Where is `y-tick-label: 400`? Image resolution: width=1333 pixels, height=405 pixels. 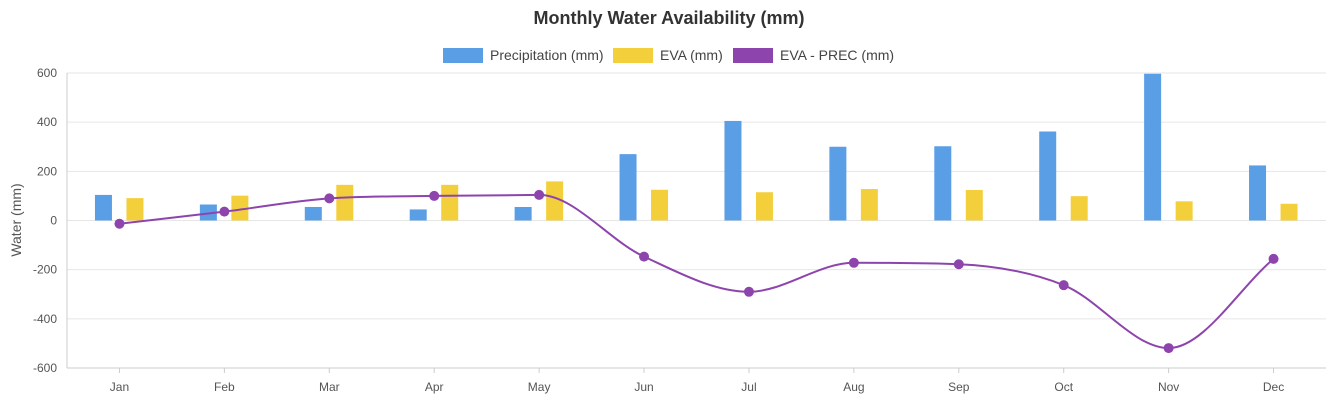 y-tick-label: 400 is located at coordinates (47, 122).